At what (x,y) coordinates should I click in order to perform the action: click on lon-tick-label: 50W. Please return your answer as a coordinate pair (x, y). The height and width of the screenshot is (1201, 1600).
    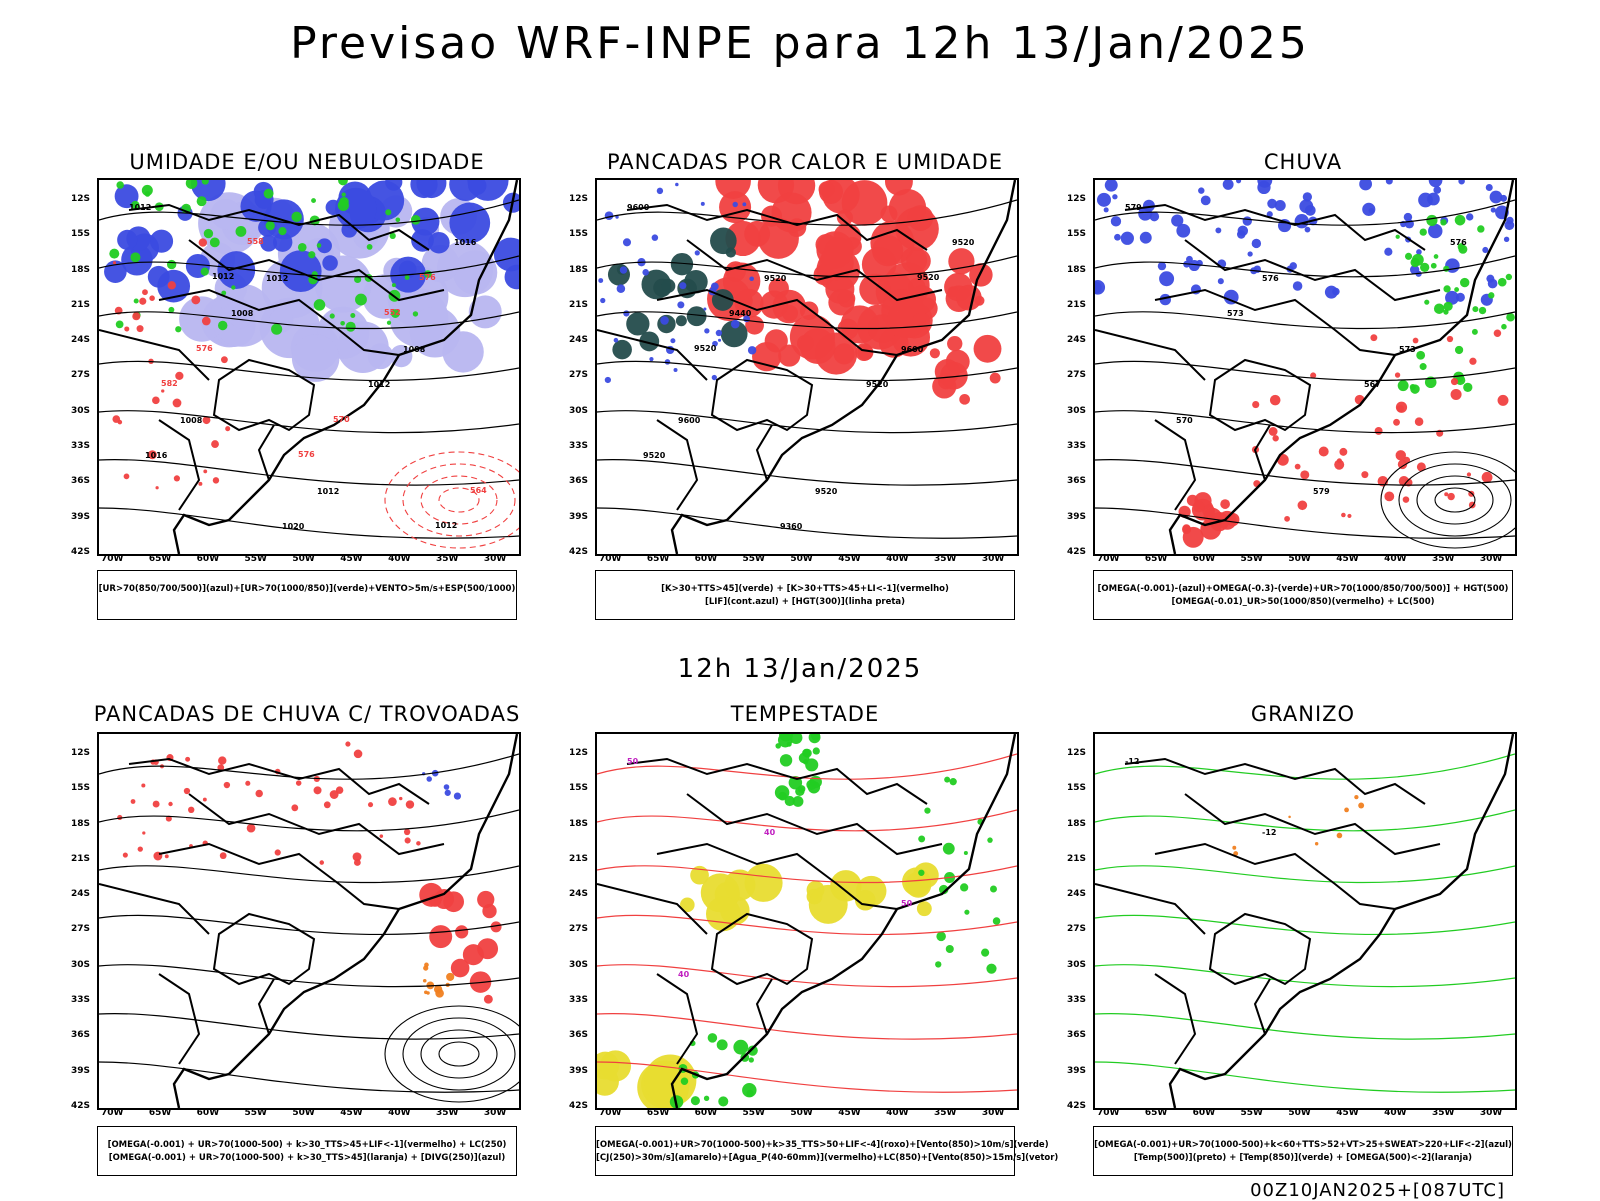
    Looking at the image, I should click on (1299, 559).